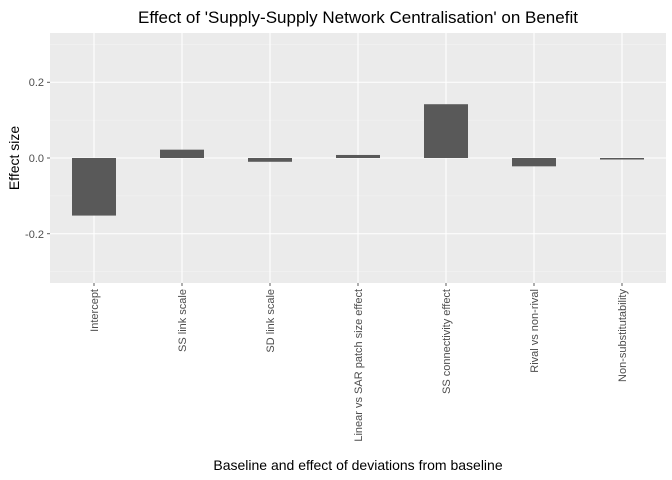  What do you see at coordinates (271, 321) in the screenshot?
I see `x-tick-label: SD link scale` at bounding box center [271, 321].